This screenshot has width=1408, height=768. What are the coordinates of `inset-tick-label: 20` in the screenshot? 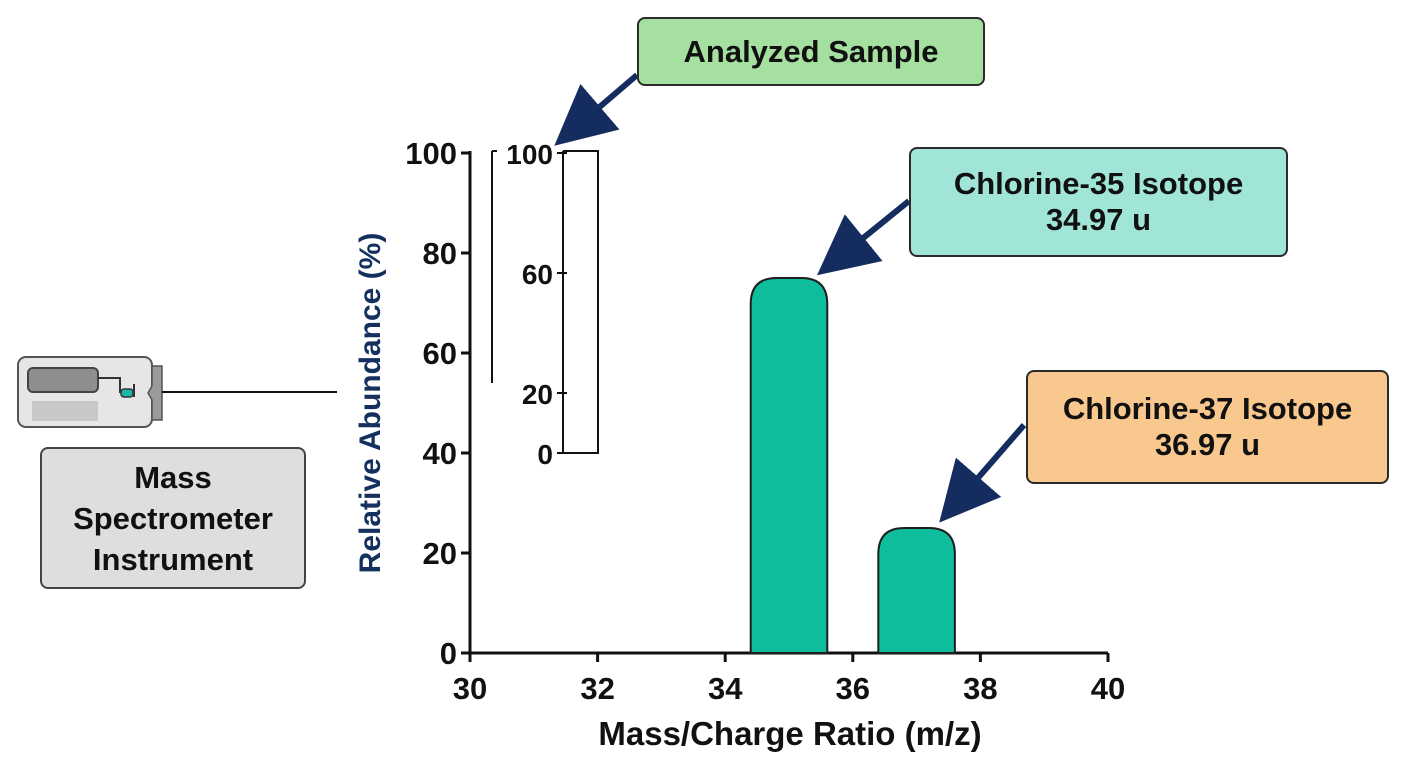 It's located at (537, 394).